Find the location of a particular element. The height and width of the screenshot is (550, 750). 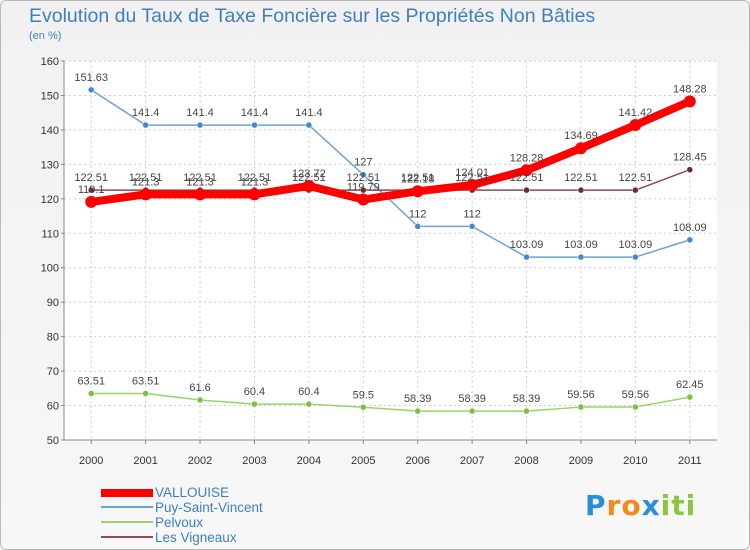

y-tick-label: 140 is located at coordinates (50, 131).